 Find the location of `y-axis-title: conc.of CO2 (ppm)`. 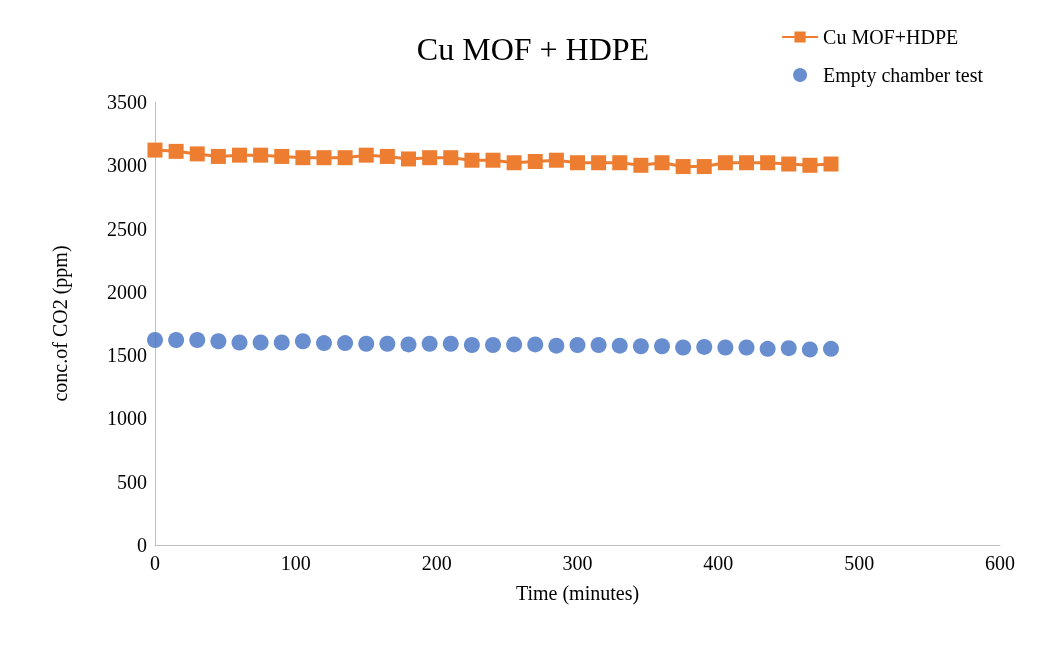

y-axis-title: conc.of CO2 (ppm) is located at coordinates (60, 323).